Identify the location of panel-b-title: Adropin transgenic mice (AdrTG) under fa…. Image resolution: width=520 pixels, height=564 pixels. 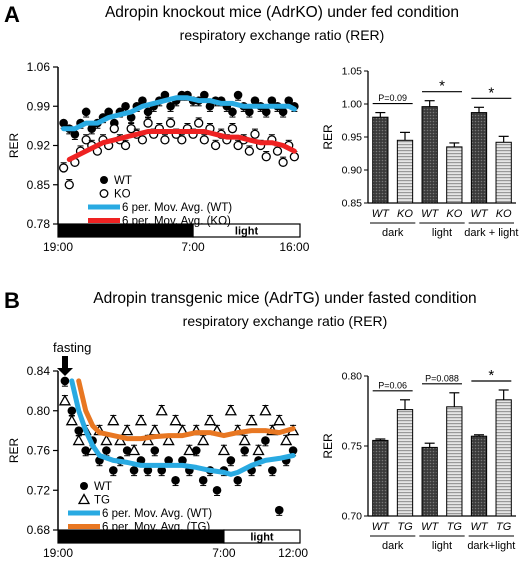
(284, 298).